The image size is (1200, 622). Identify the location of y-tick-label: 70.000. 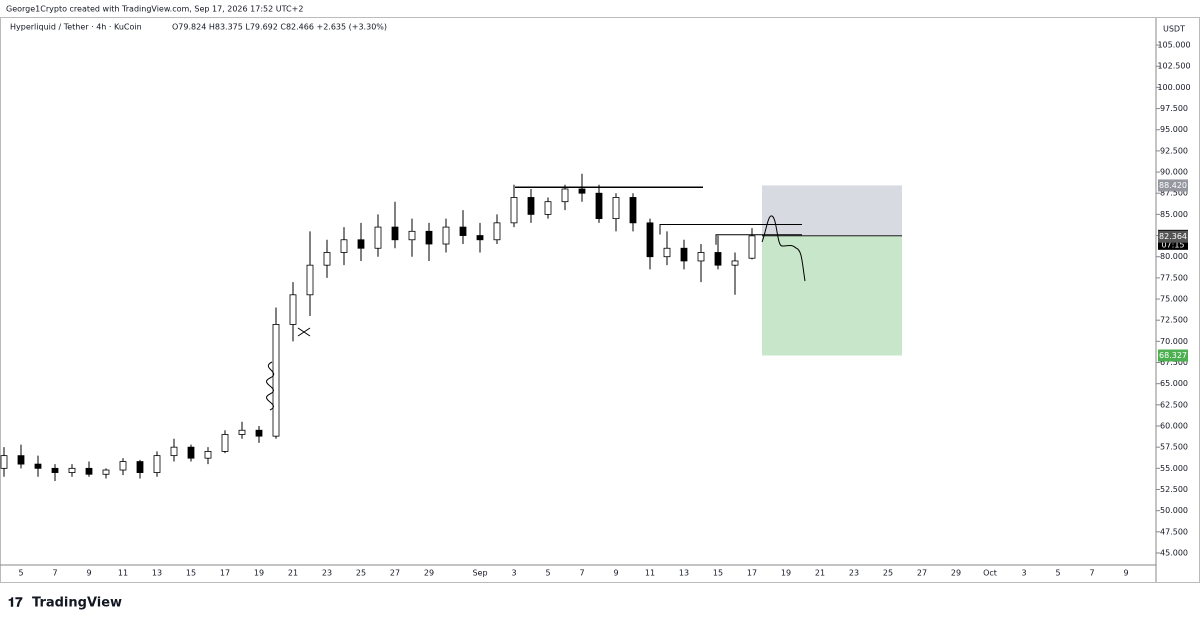
(1174, 341).